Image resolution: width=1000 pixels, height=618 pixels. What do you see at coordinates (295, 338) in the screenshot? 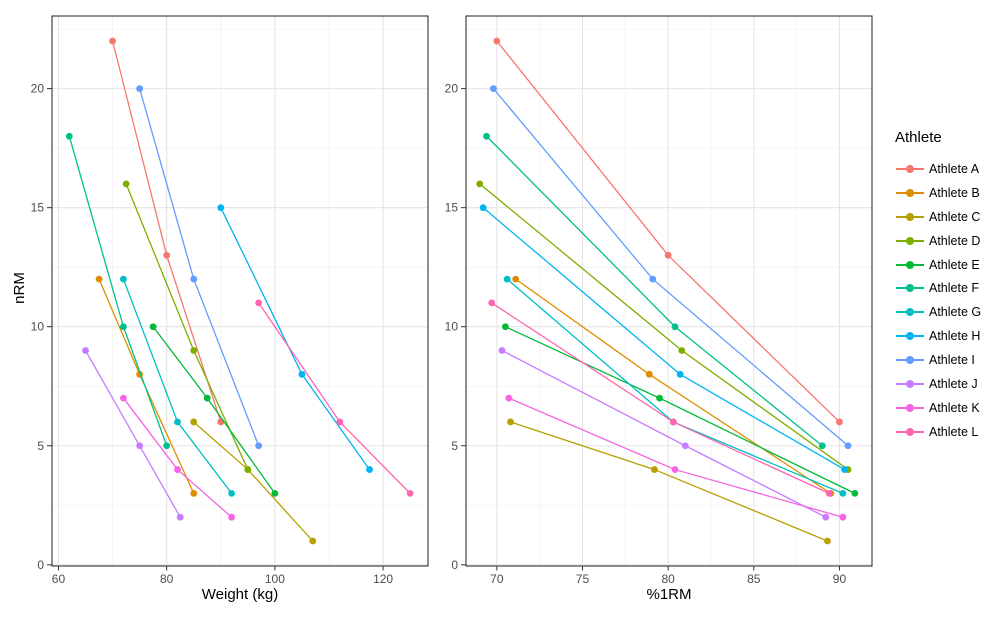
I see `series-athlete-h` at bounding box center [295, 338].